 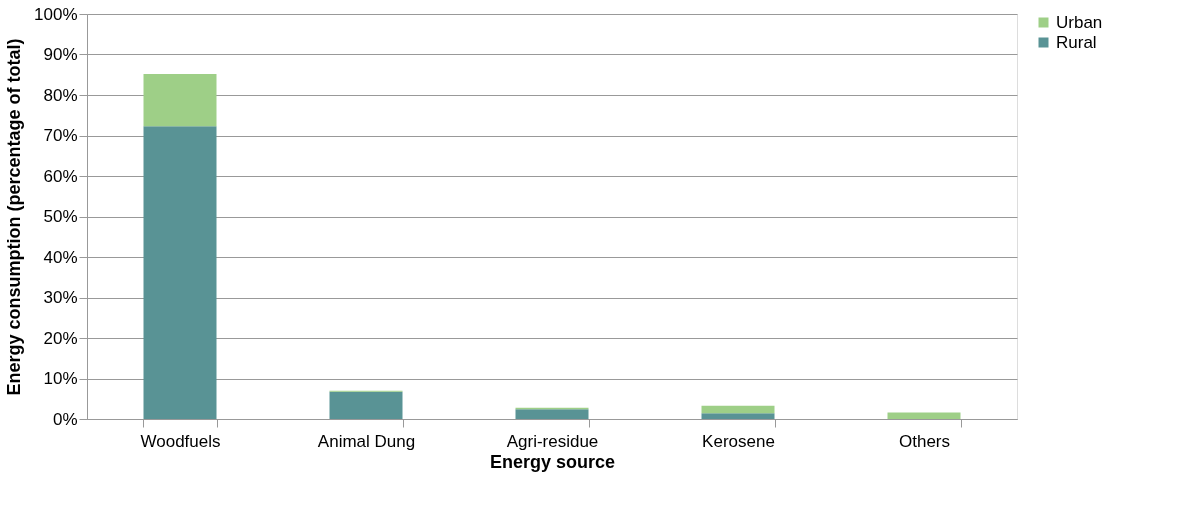 I want to click on y-tick-label: 0%, so click(x=65, y=419).